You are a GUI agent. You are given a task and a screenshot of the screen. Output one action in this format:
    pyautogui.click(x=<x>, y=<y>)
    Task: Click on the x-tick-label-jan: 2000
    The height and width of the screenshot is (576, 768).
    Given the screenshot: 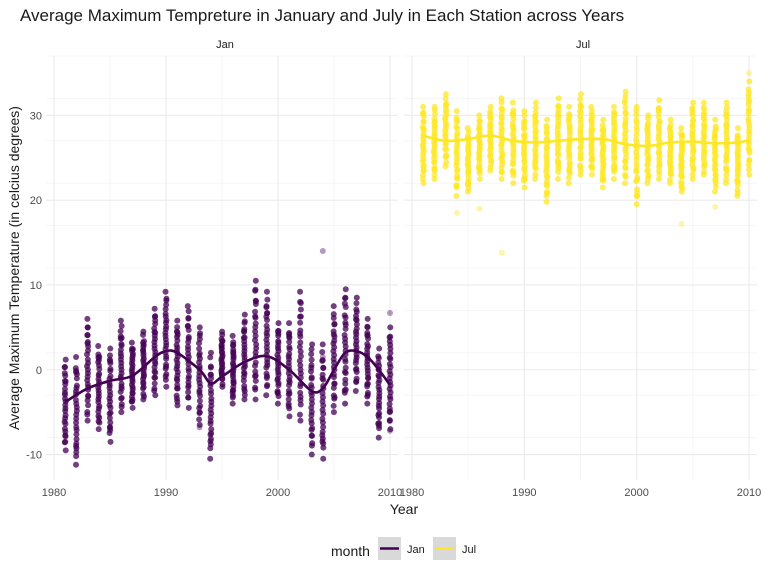 What is the action you would take?
    pyautogui.click(x=278, y=493)
    